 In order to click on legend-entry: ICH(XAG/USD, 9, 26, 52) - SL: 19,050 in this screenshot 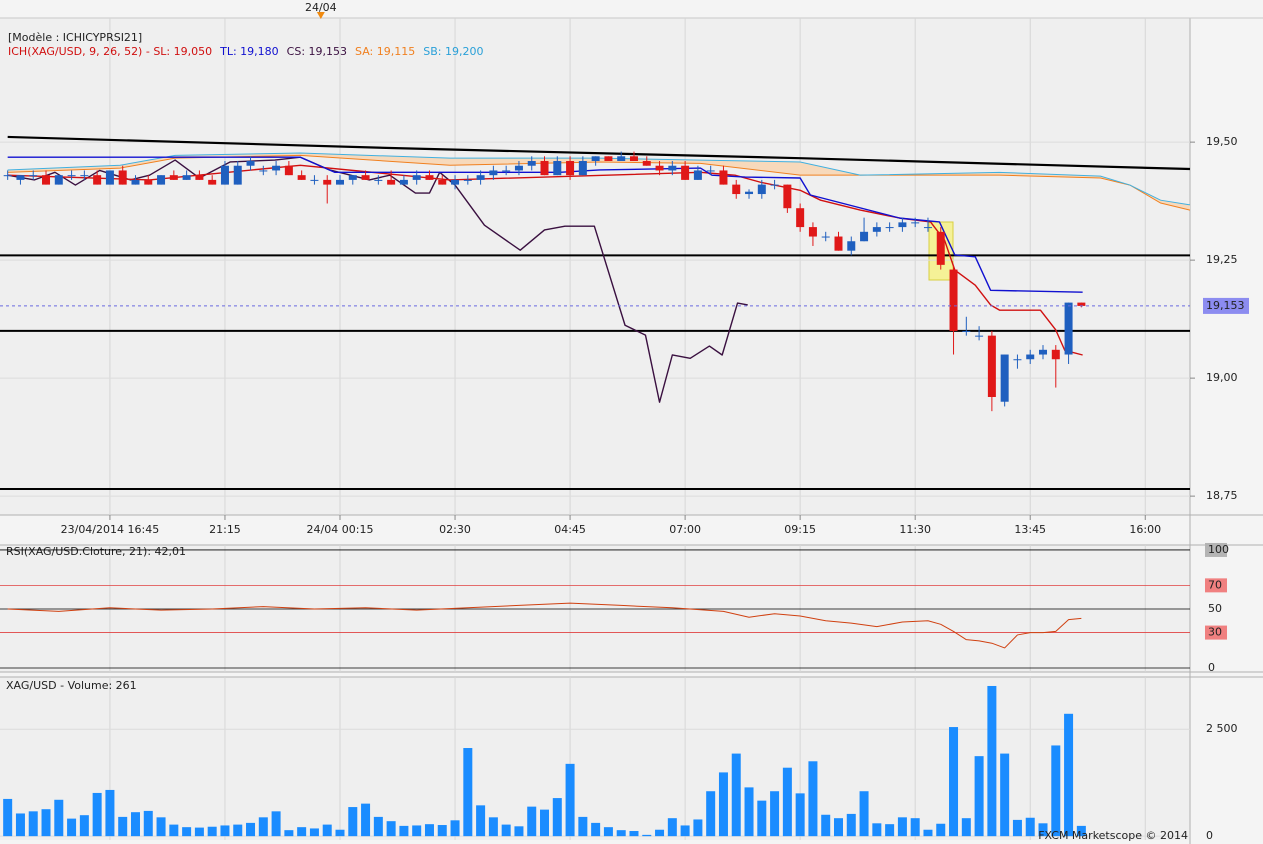, I will do `click(110, 51)`.